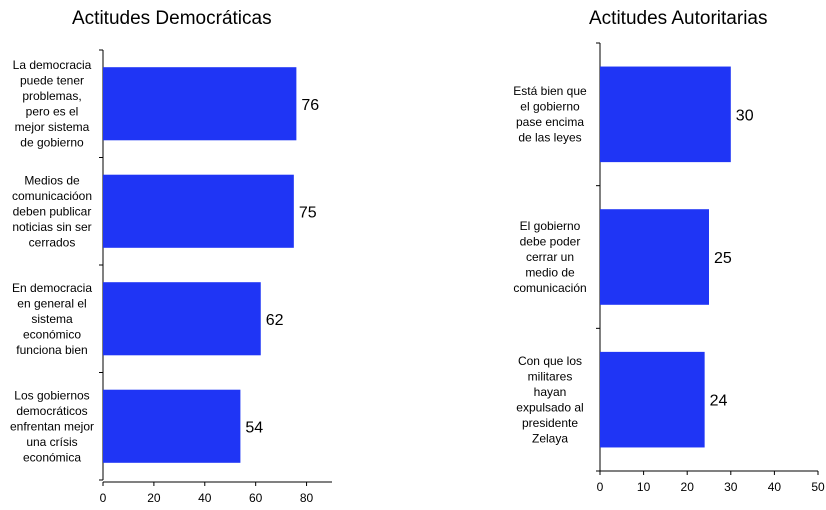 This screenshot has width=826, height=510. Describe the element at coordinates (549, 288) in the screenshot. I see `category-label-line: comunicación` at that location.